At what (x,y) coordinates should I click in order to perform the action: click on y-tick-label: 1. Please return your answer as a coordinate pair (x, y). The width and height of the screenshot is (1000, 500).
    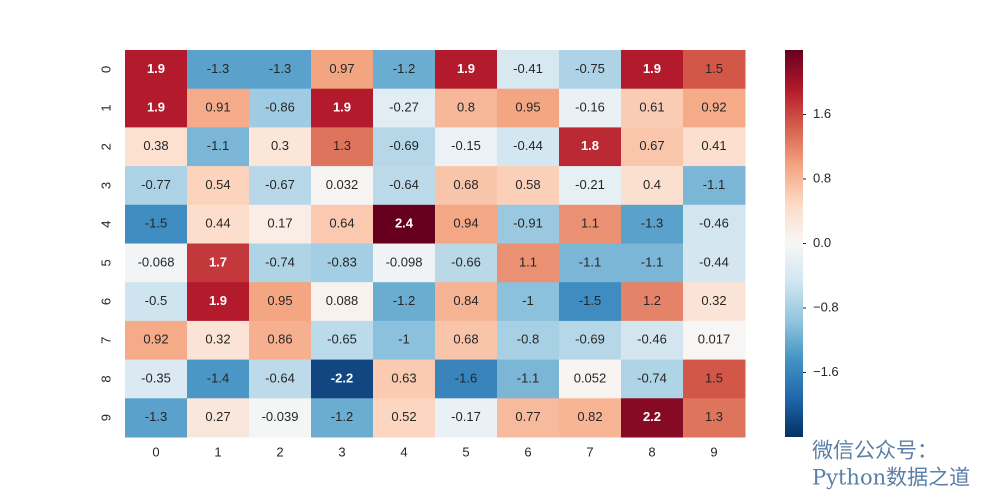
    Looking at the image, I should click on (105, 107).